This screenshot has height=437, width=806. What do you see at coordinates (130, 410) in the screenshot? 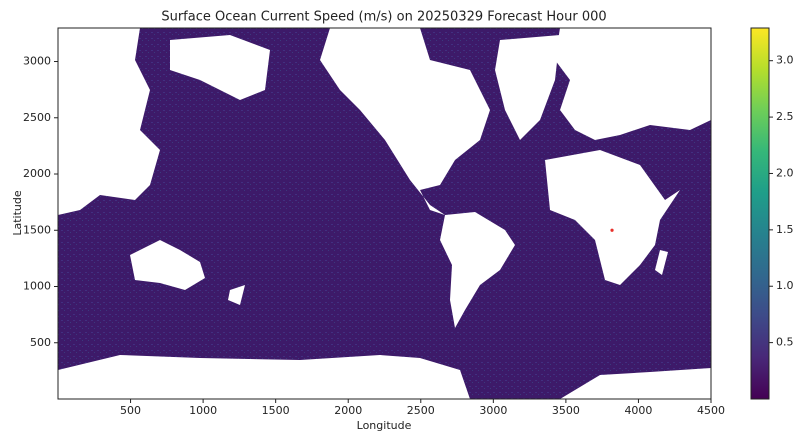
I see `x-tick-label: 500` at bounding box center [130, 410].